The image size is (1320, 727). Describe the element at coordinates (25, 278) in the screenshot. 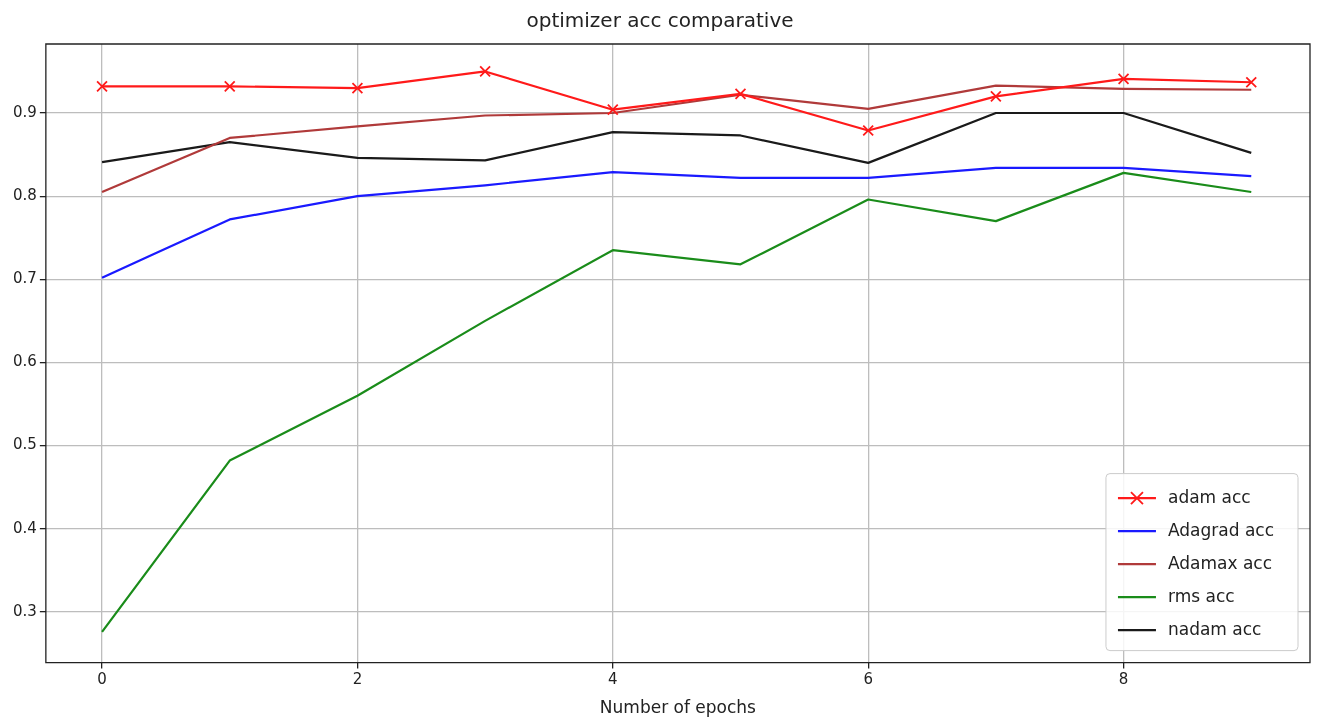

I see `y-tick-label: 0.7` at that location.